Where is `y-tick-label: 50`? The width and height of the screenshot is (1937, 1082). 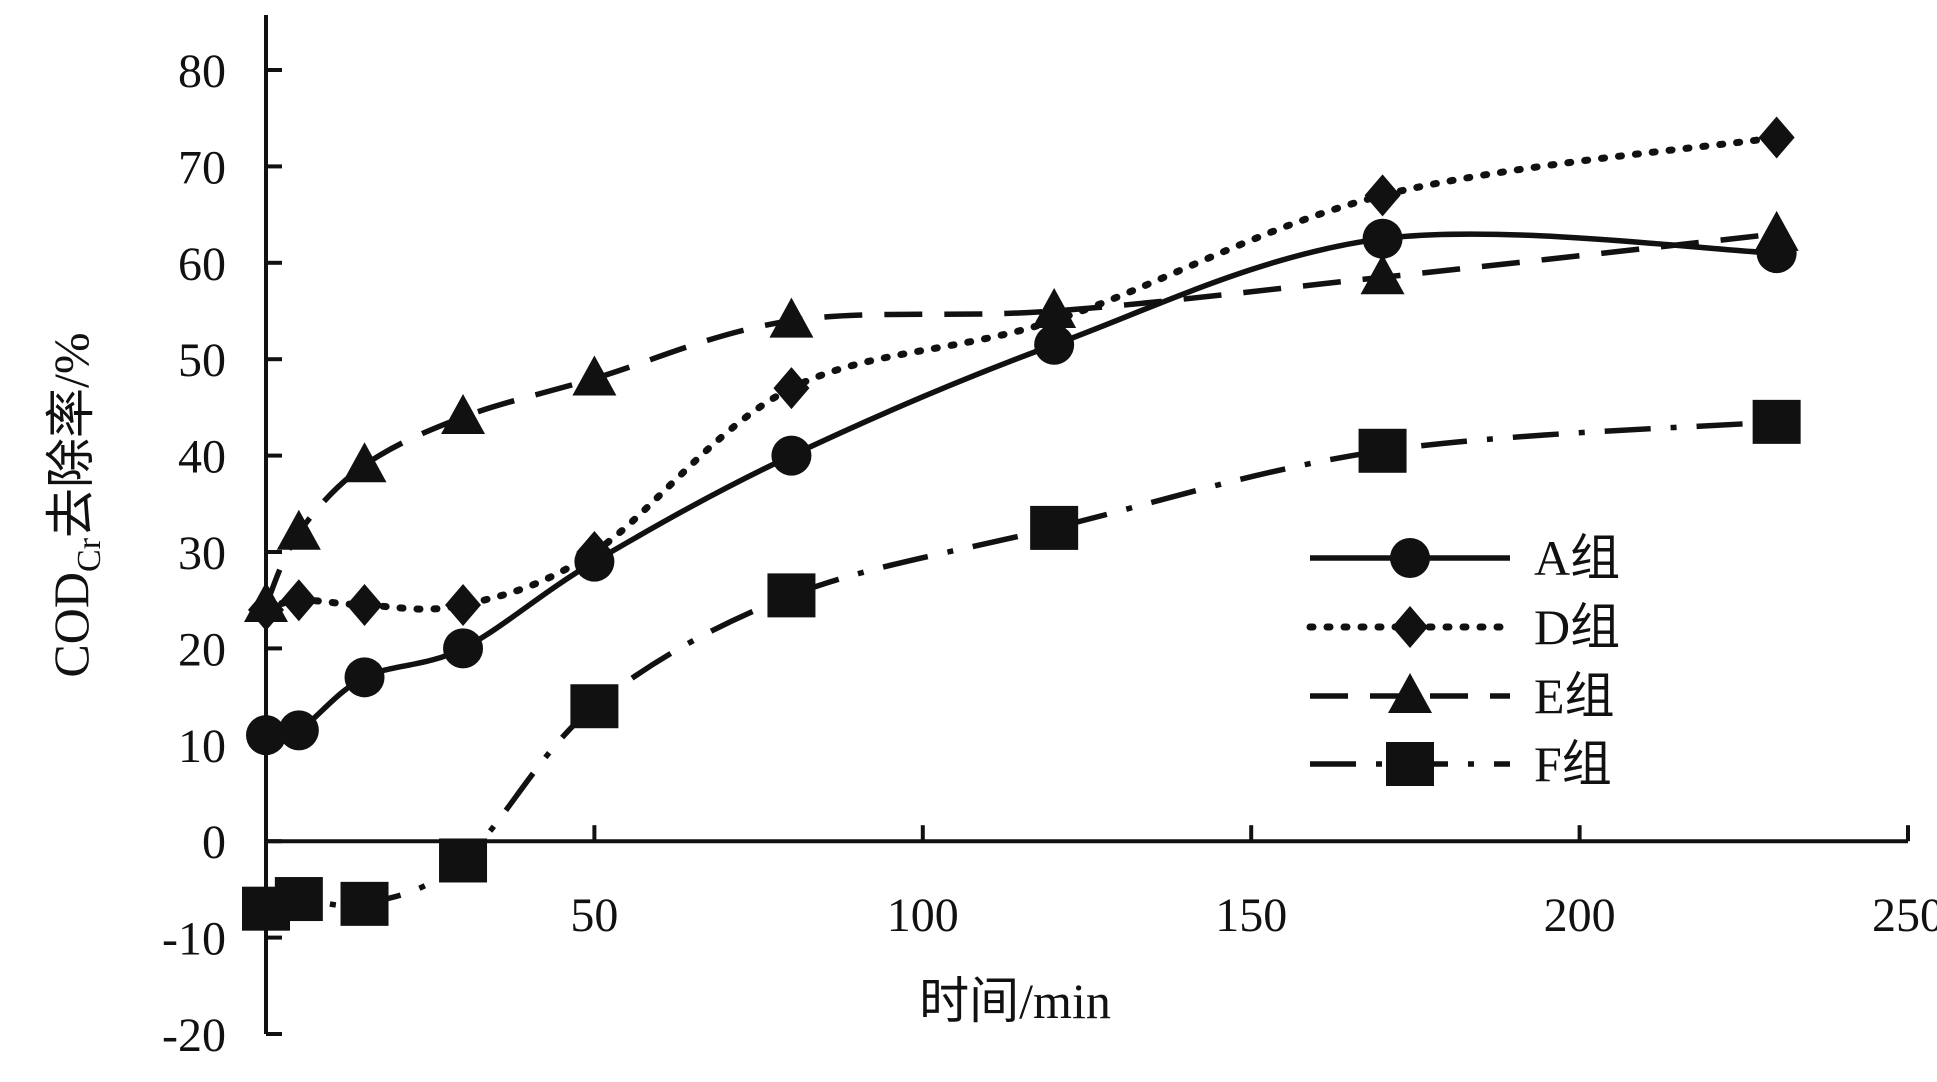
y-tick-label: 50 is located at coordinates (202, 360).